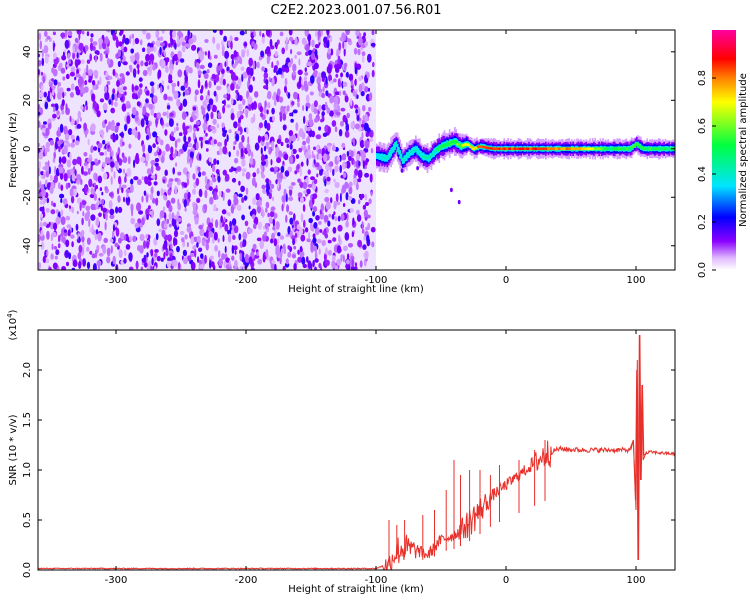 This screenshot has height=600, width=750. What do you see at coordinates (27, 470) in the screenshot?
I see `y-tick-label: 1.0` at bounding box center [27, 470].